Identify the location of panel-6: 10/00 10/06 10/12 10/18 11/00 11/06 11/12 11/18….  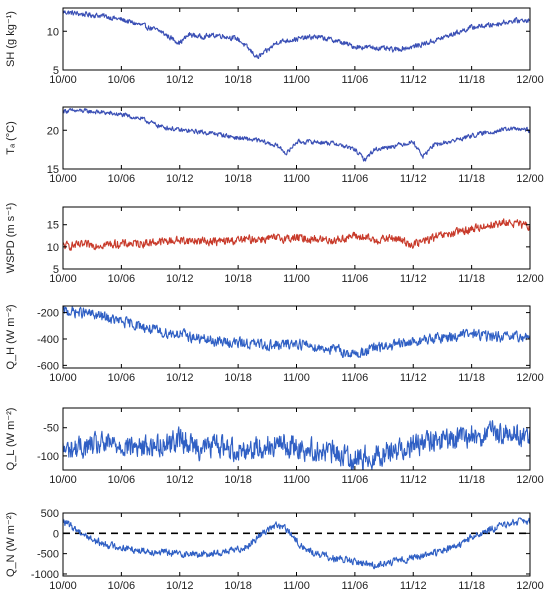
(274, 550).